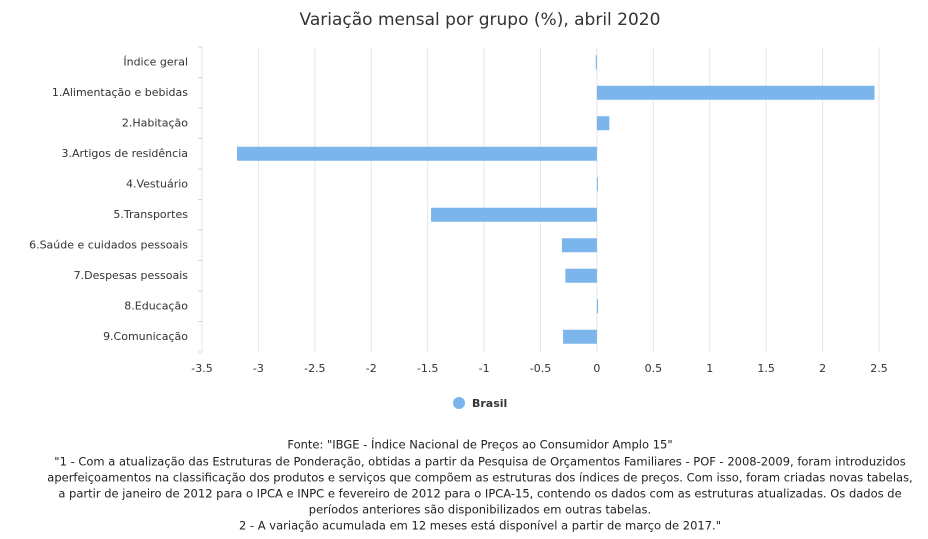 This screenshot has height=539, width=928. Describe the element at coordinates (484, 368) in the screenshot. I see `x-tick-label: -1` at that location.